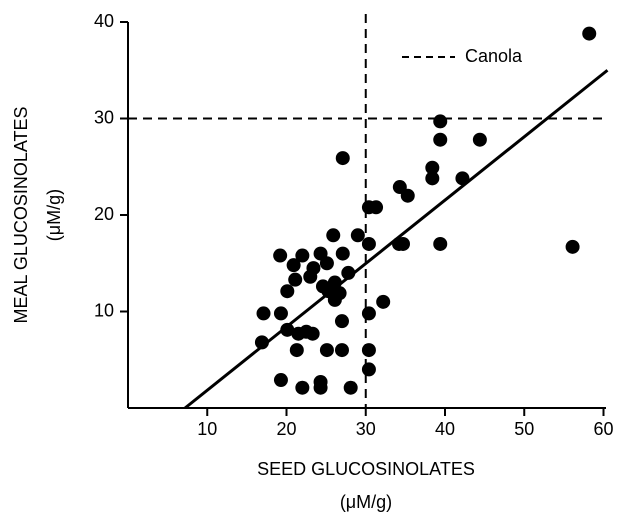  What do you see at coordinates (207, 429) in the screenshot?
I see `x-tick-label: 10` at bounding box center [207, 429].